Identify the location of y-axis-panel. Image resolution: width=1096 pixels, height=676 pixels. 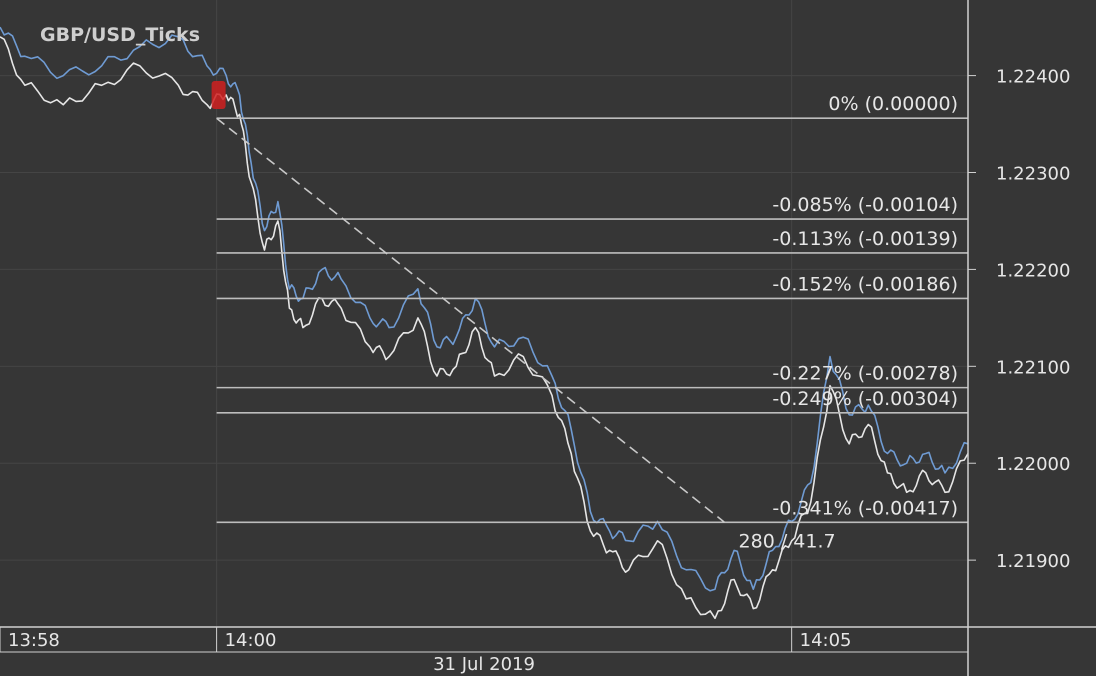
(1032, 338).